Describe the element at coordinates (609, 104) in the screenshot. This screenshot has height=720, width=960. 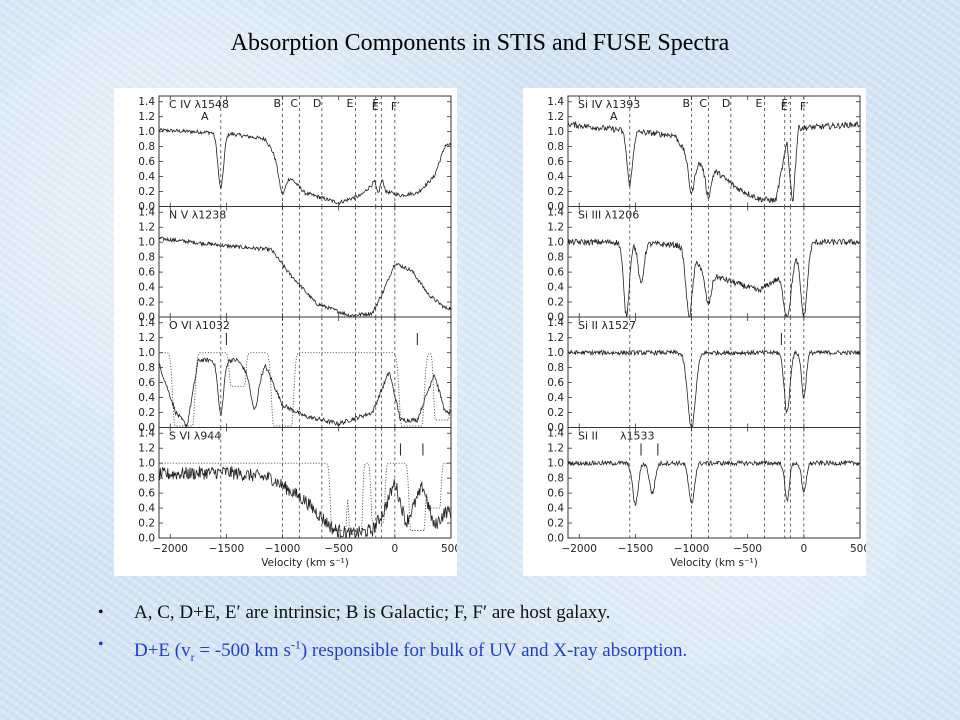
I see `ion-label: Si IV λ1393` at that location.